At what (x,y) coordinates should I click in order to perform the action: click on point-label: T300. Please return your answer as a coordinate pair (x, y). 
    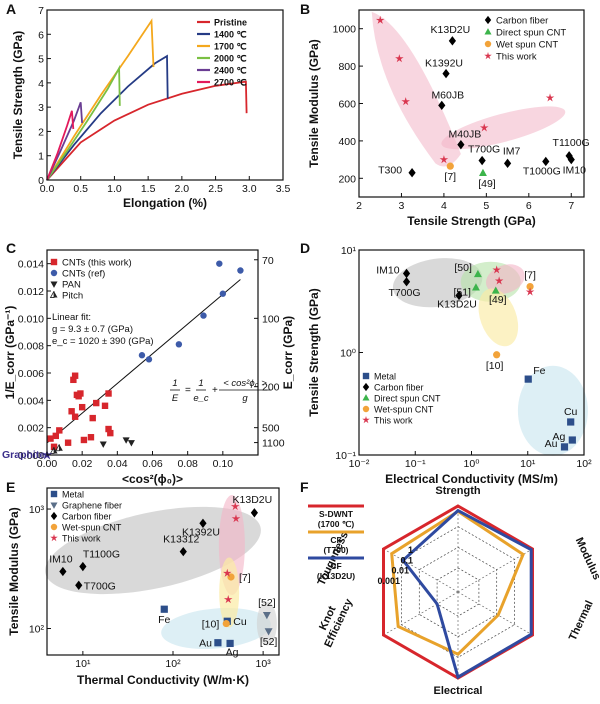
    Looking at the image, I should click on (390, 171).